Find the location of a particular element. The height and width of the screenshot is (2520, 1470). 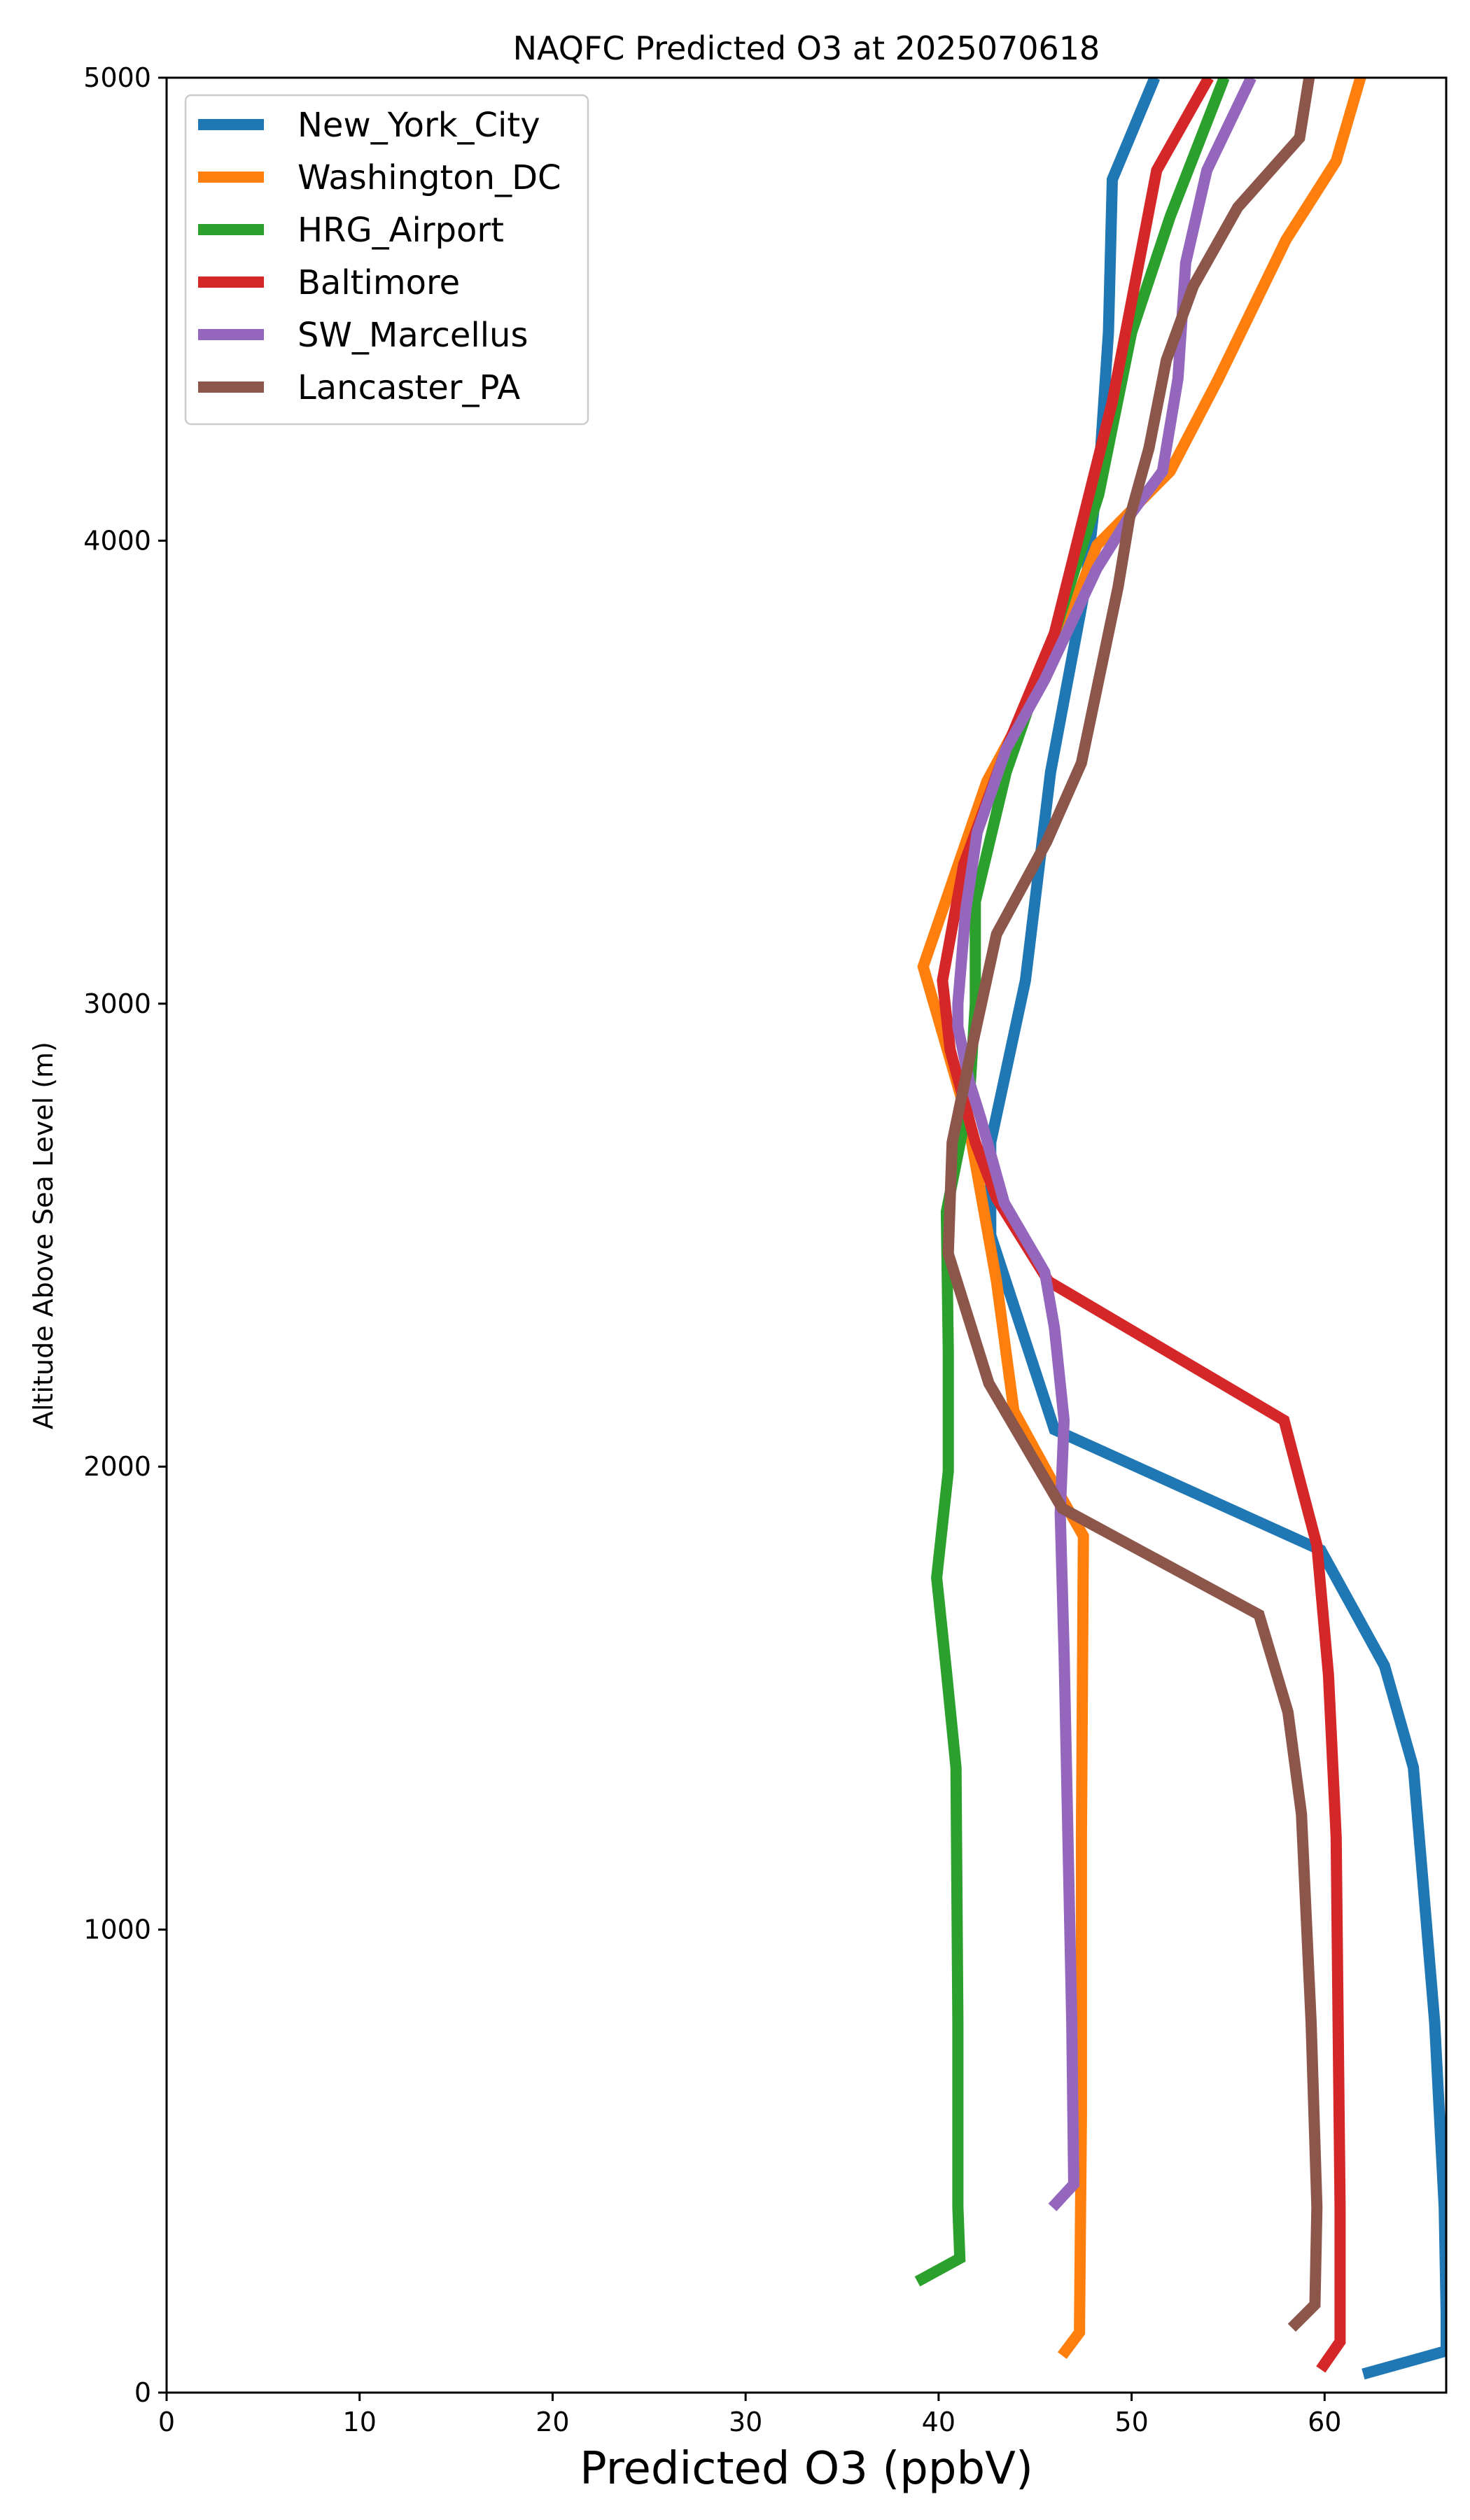

legend-label: New_York_City is located at coordinates (419, 125).